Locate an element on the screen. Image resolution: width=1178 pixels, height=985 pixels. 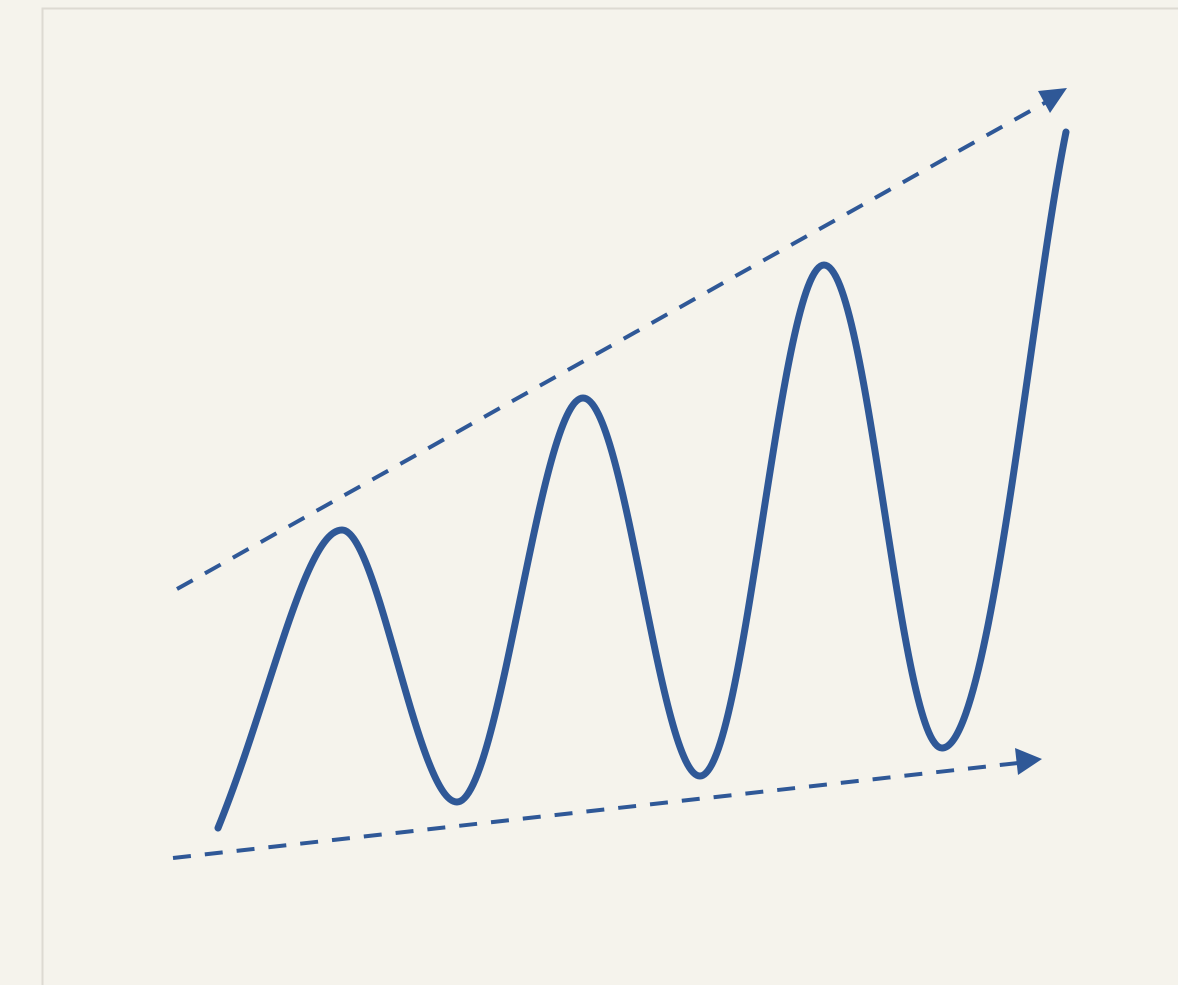
lower-trend-line is located at coordinates (595, 810).